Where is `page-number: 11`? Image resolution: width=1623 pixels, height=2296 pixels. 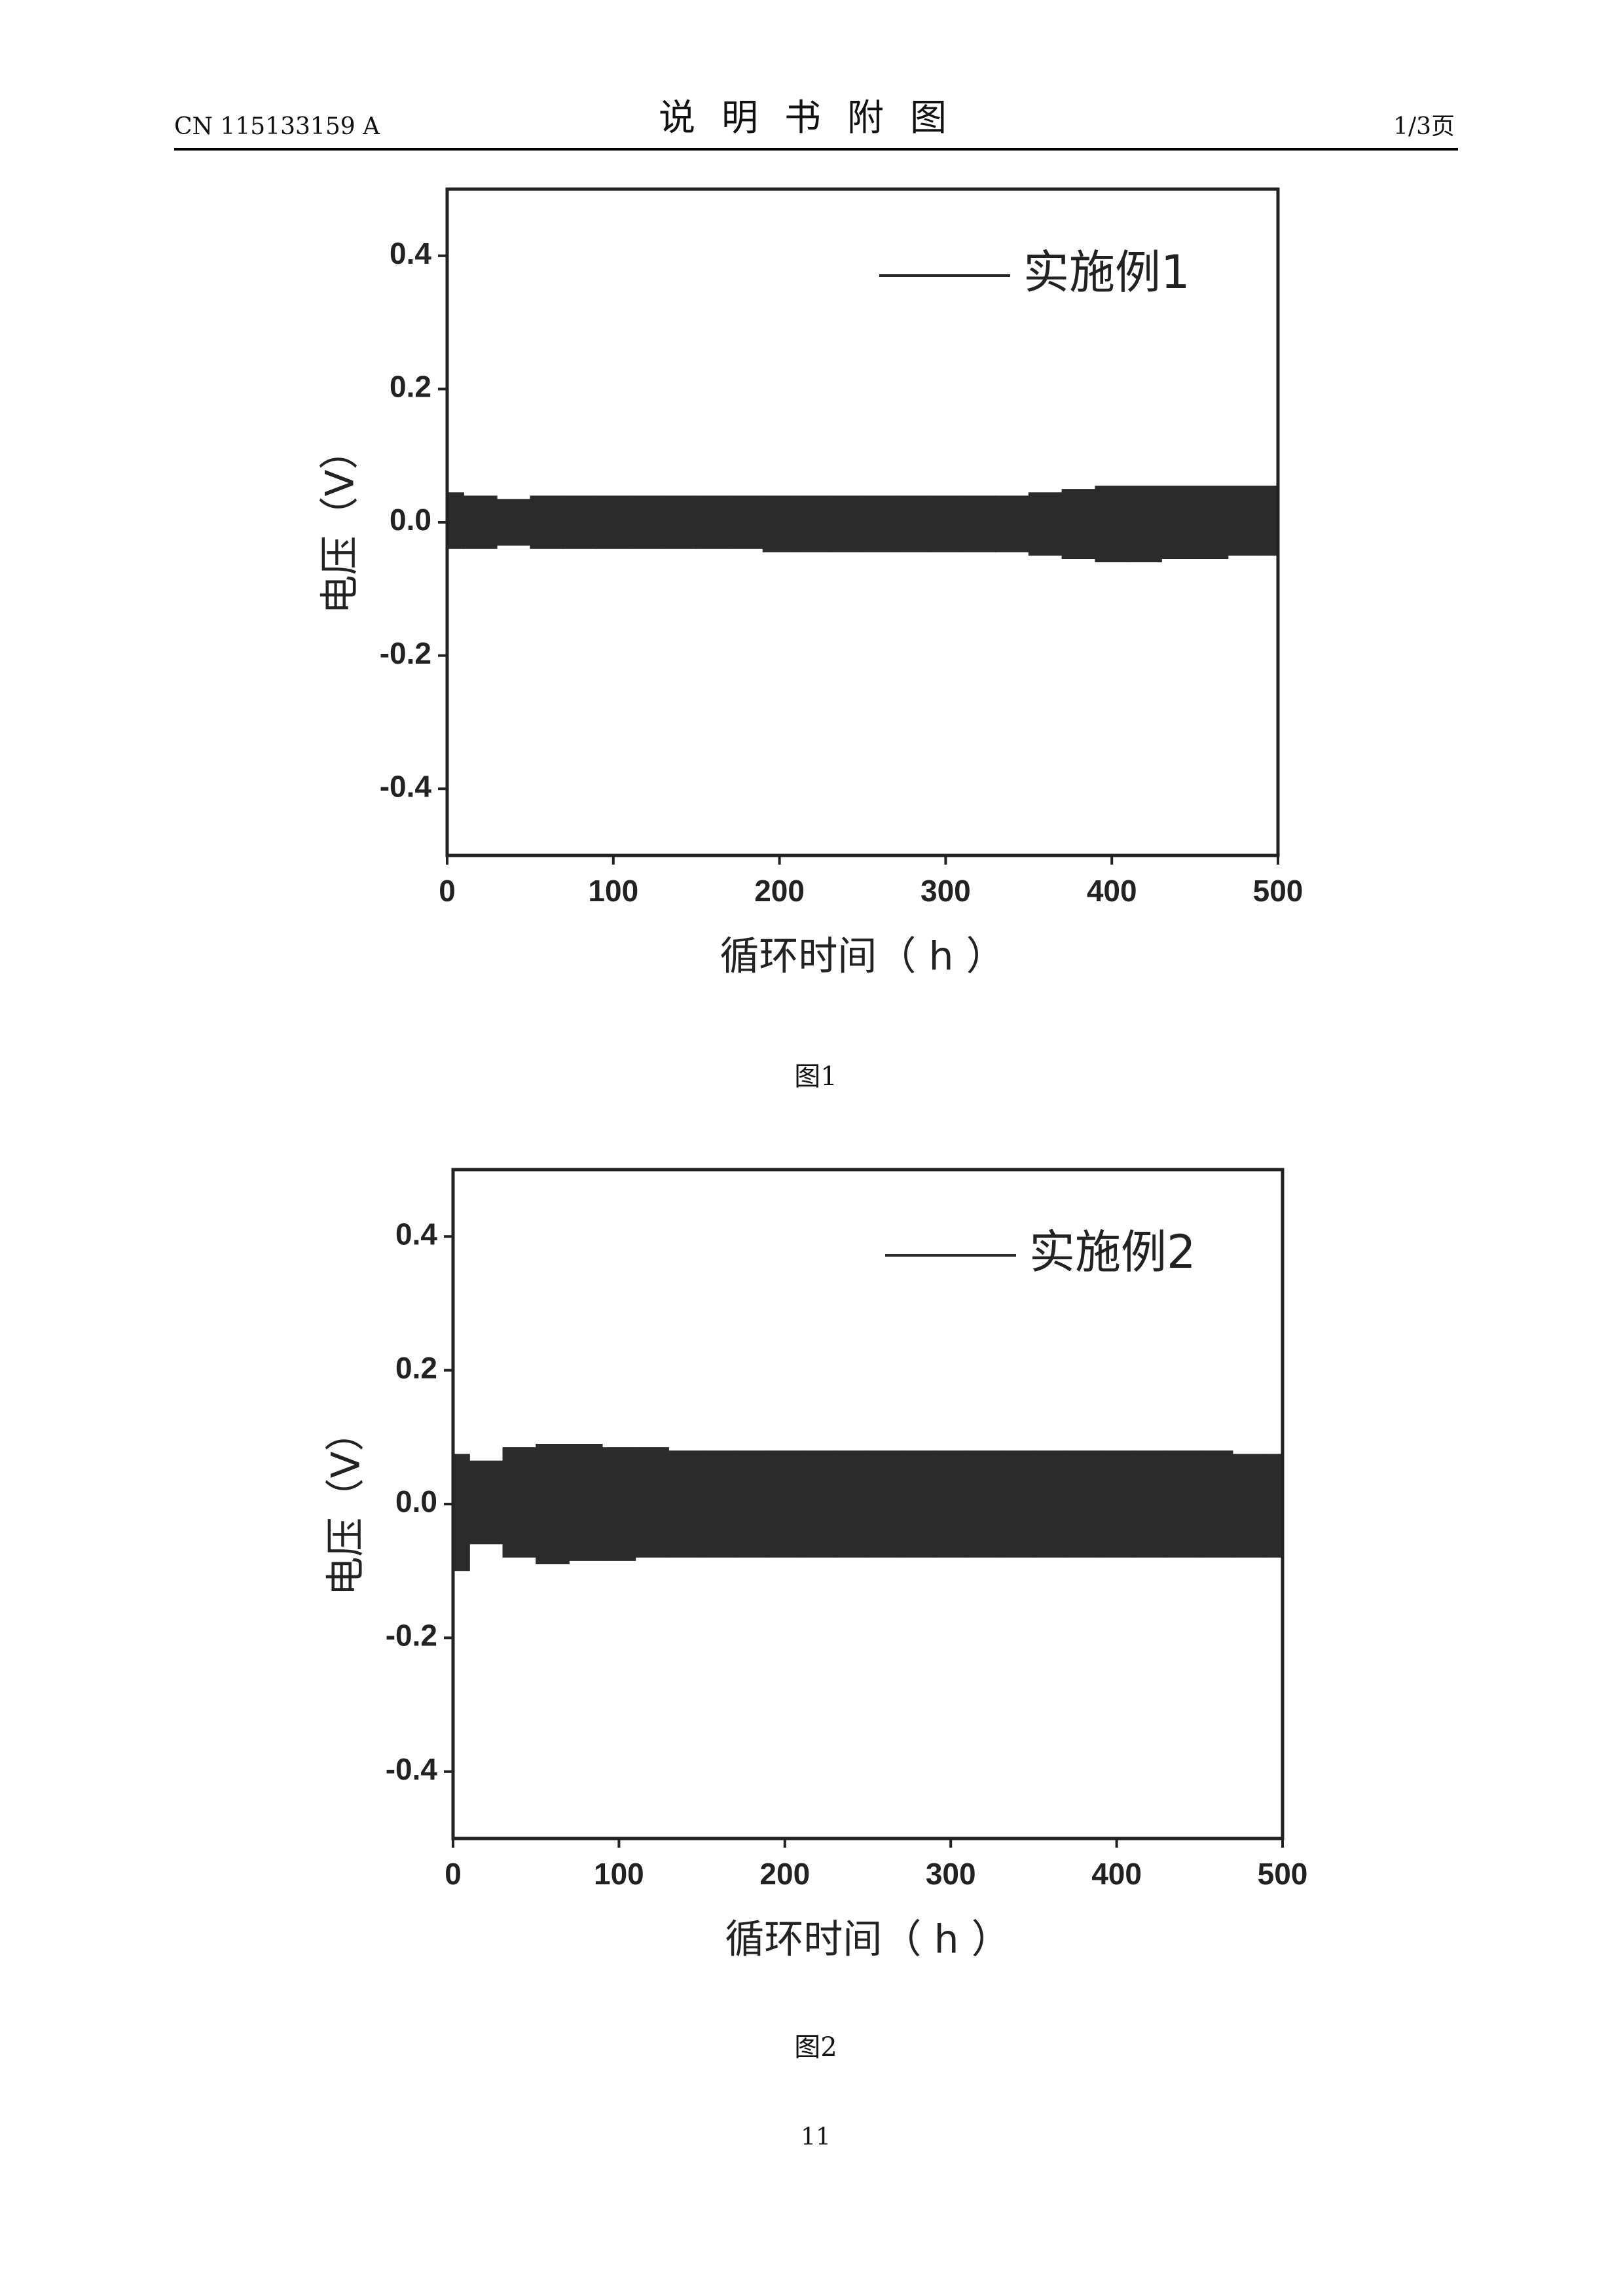 page-number: 11 is located at coordinates (816, 2137).